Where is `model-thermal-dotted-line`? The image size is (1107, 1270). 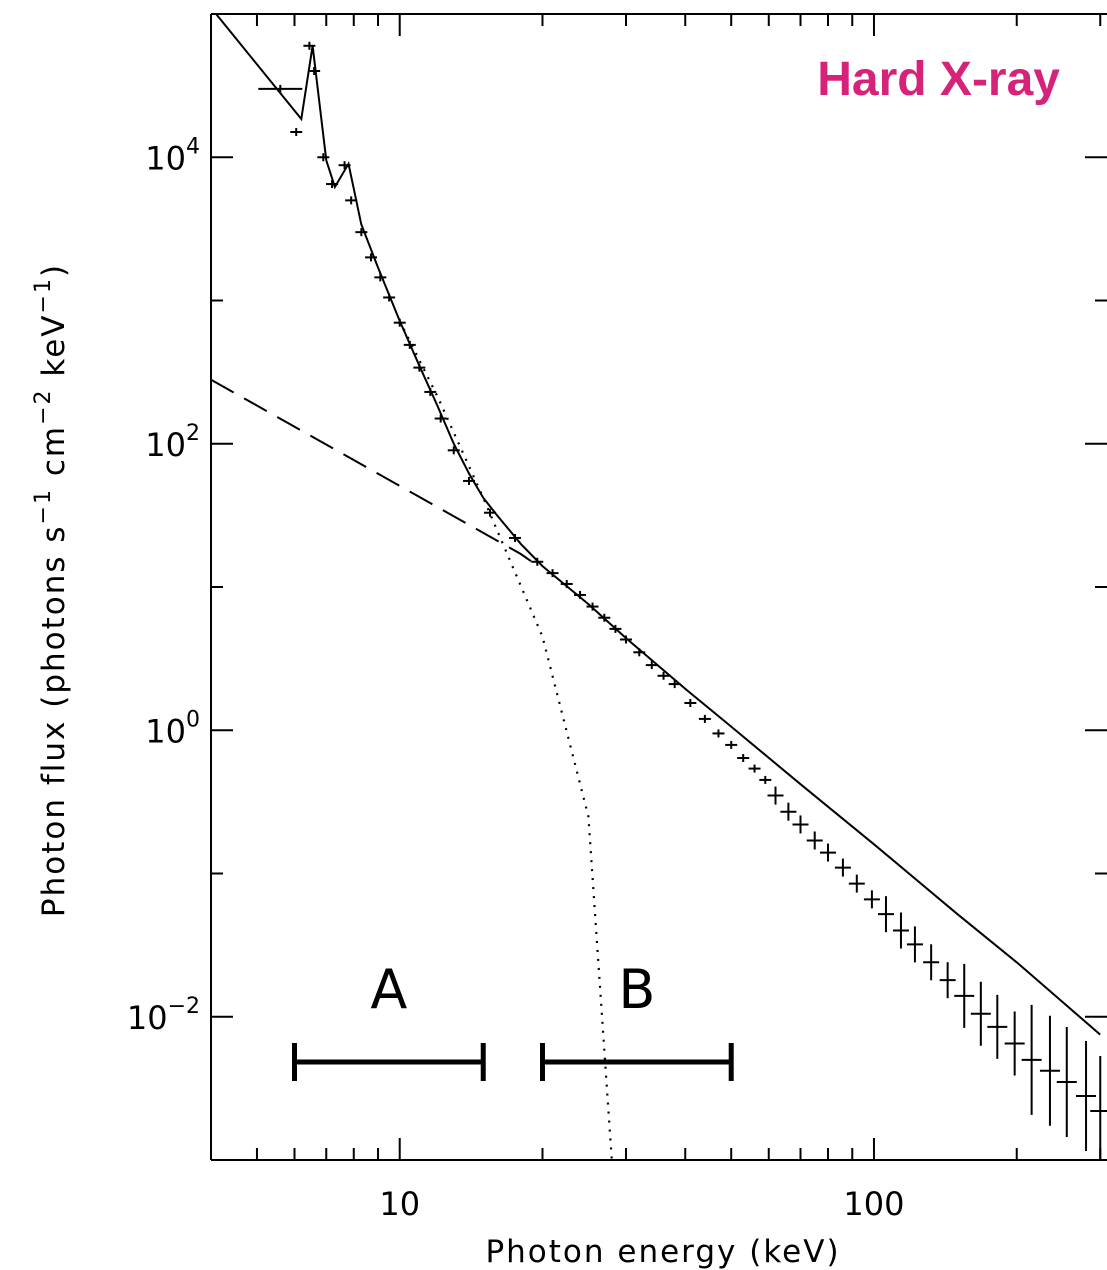
model-thermal-dotted-line is located at coordinates (505, 740).